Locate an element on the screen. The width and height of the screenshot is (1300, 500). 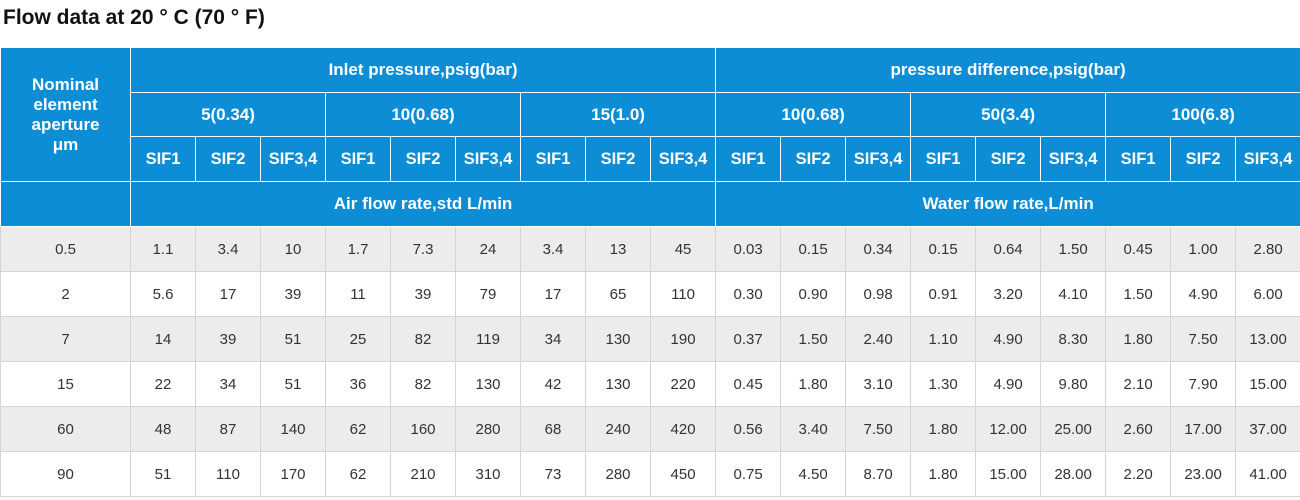
flow-value-cell: 0.37 is located at coordinates (748, 339).